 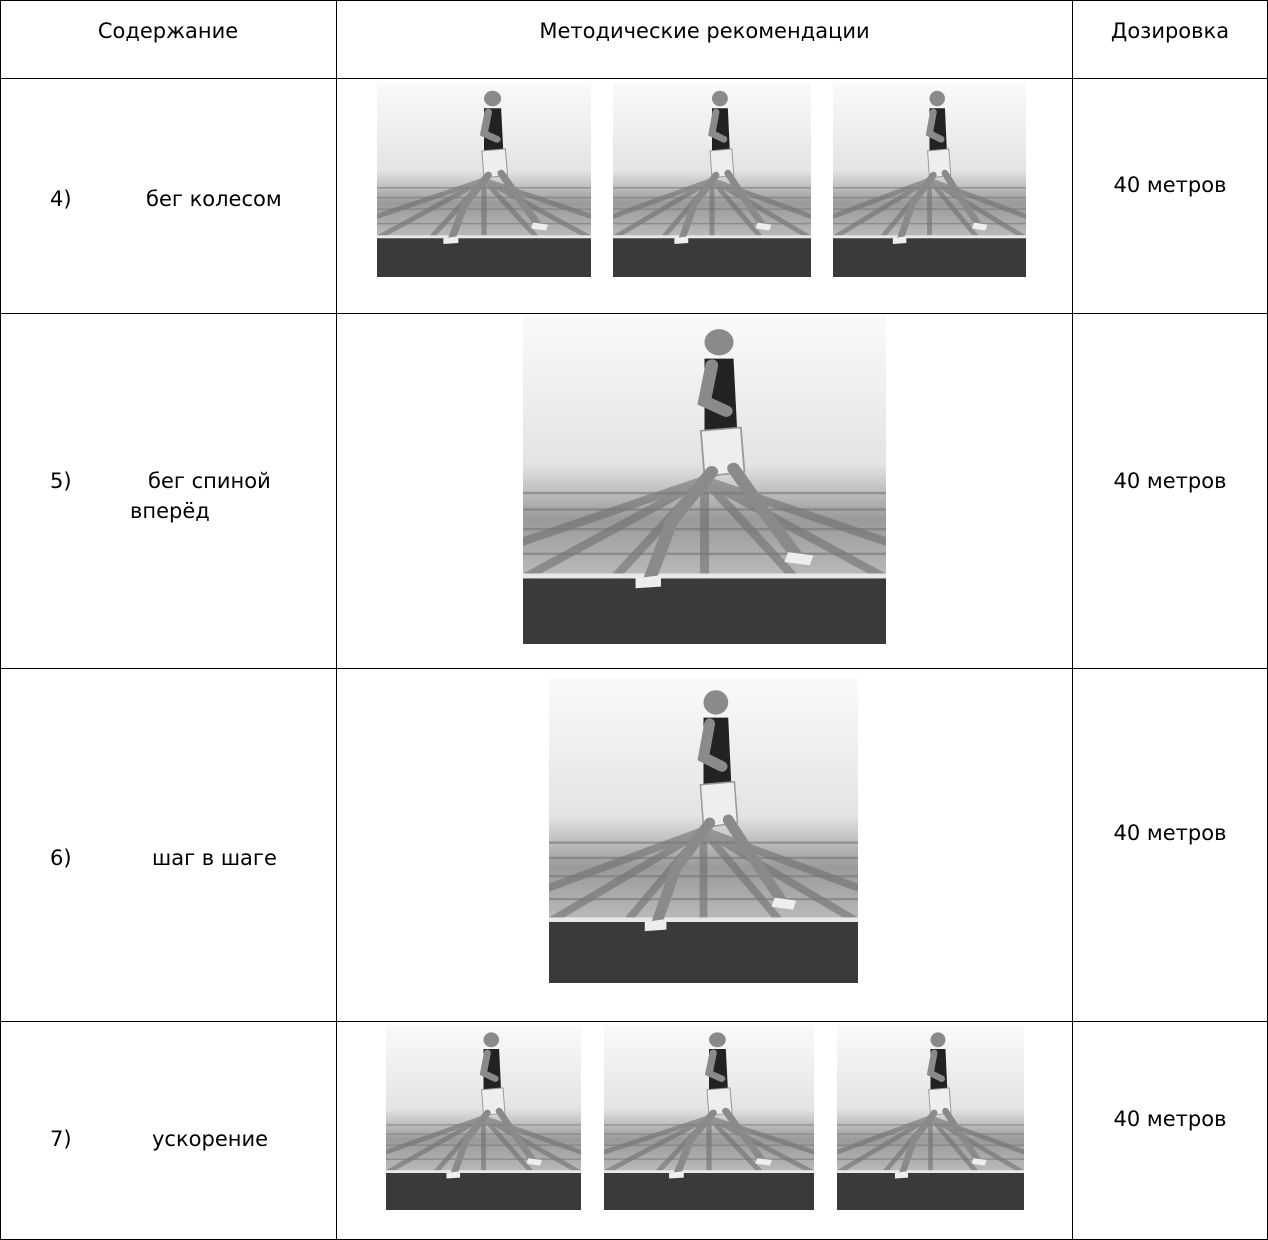 I want to click on row-number: 4), so click(x=61, y=199).